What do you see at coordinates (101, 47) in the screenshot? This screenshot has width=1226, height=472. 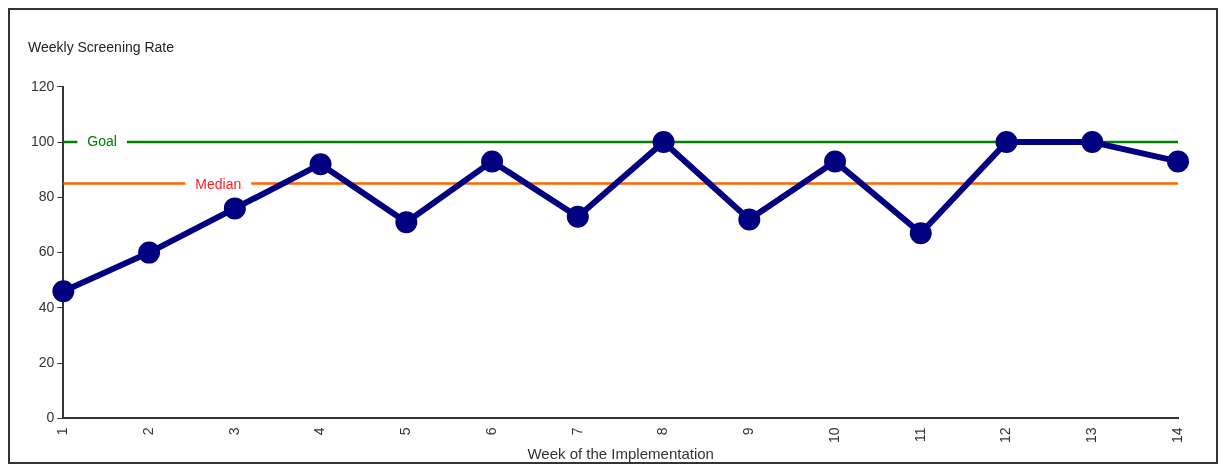 I see `chart-title: Weekly Screening Rate` at bounding box center [101, 47].